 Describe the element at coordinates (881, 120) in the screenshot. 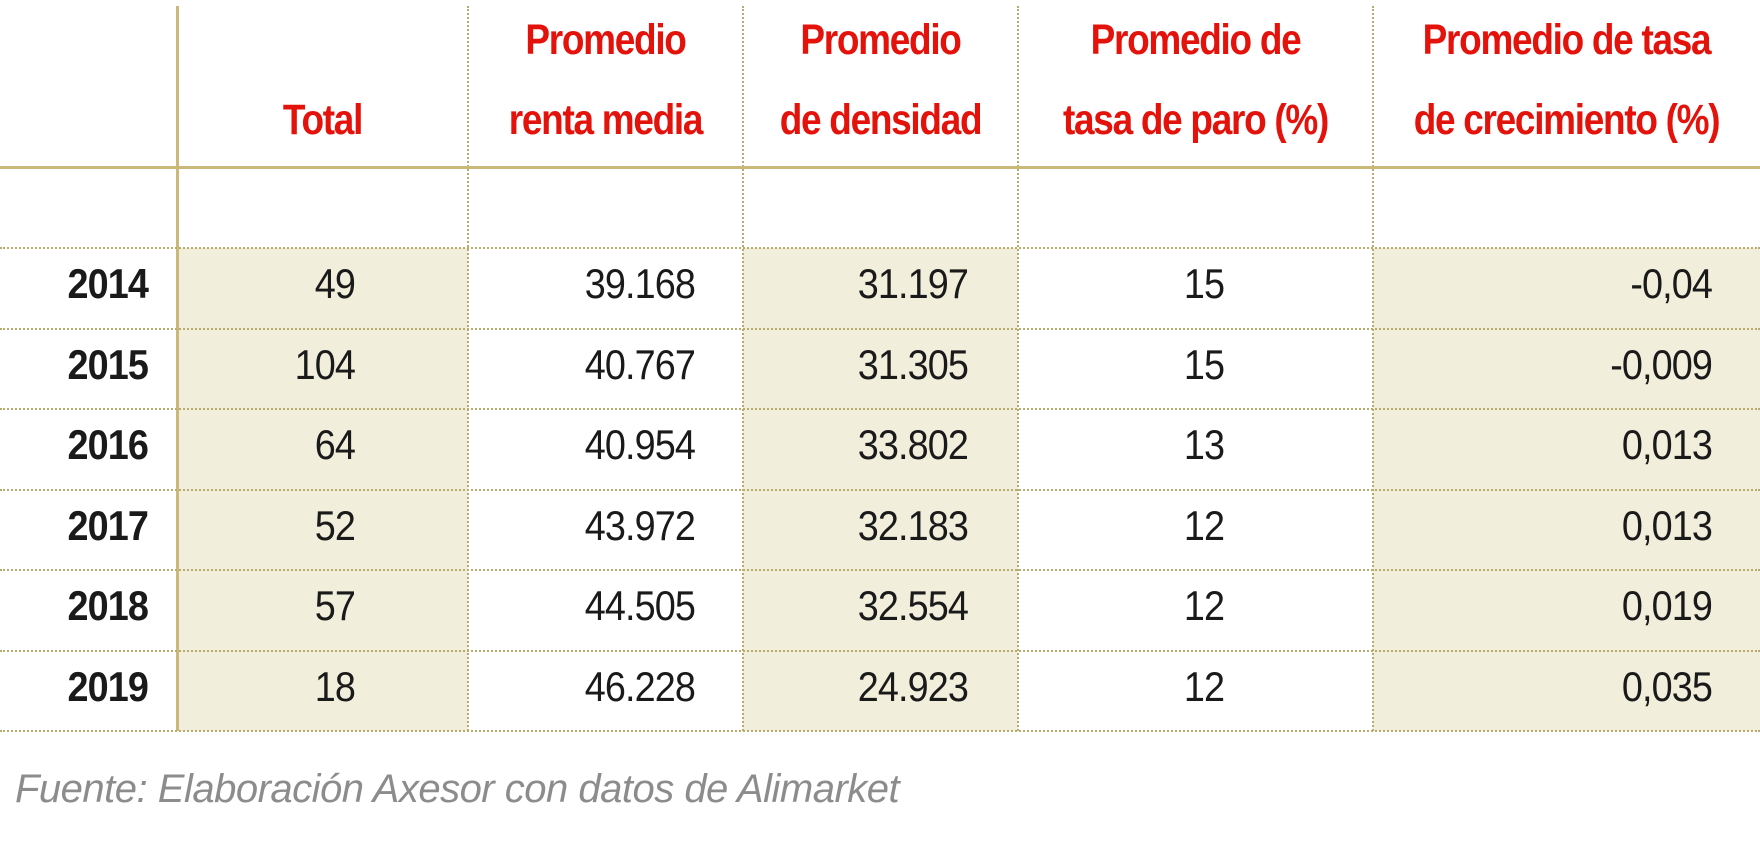

I see `column-header-line: de densidad` at that location.